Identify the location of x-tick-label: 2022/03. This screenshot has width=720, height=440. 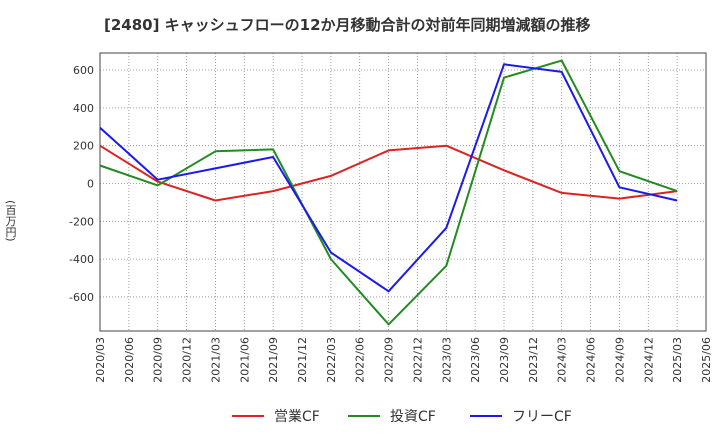
(331, 360).